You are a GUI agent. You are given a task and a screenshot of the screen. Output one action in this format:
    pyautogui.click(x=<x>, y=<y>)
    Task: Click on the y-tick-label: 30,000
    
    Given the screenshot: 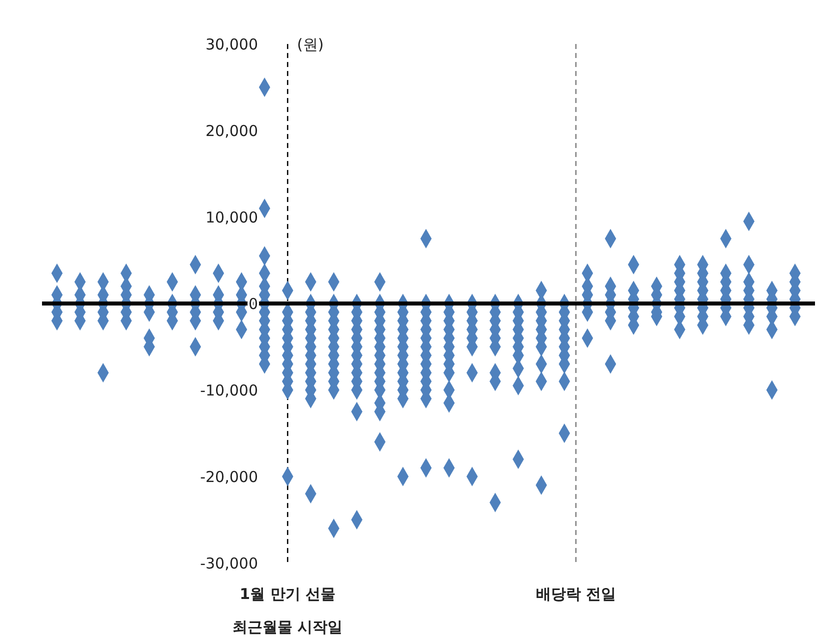 What is the action you would take?
    pyautogui.click(x=232, y=44)
    